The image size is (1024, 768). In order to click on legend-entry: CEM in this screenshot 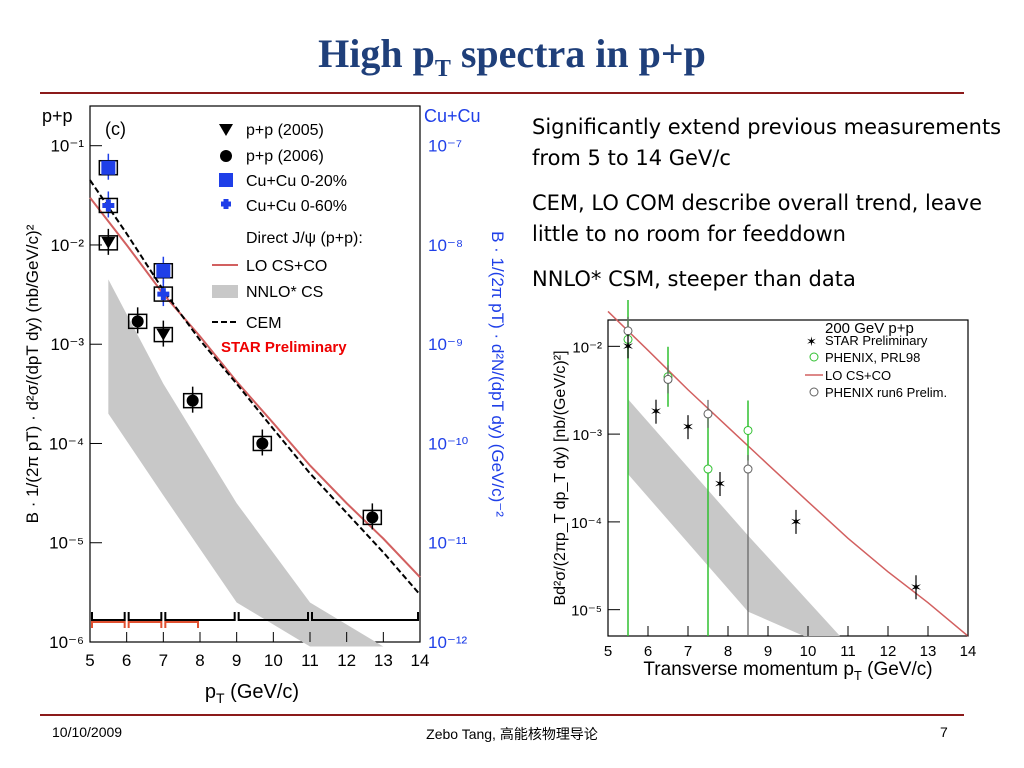, I will do `click(264, 323)`.